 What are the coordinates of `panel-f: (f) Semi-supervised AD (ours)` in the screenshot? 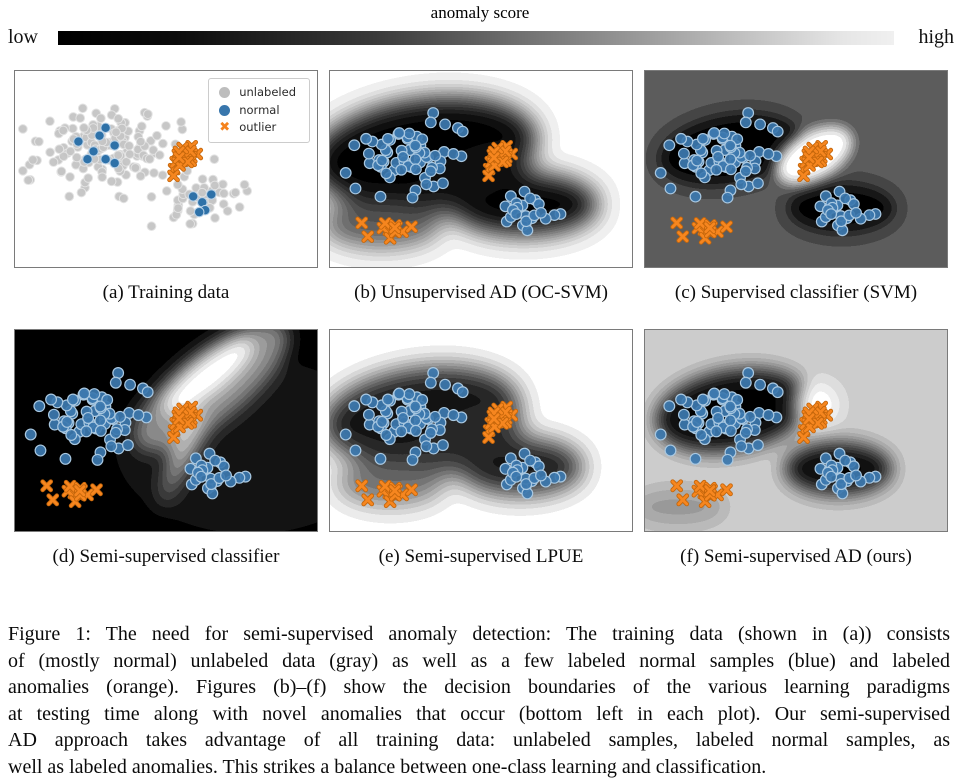 It's located at (796, 448).